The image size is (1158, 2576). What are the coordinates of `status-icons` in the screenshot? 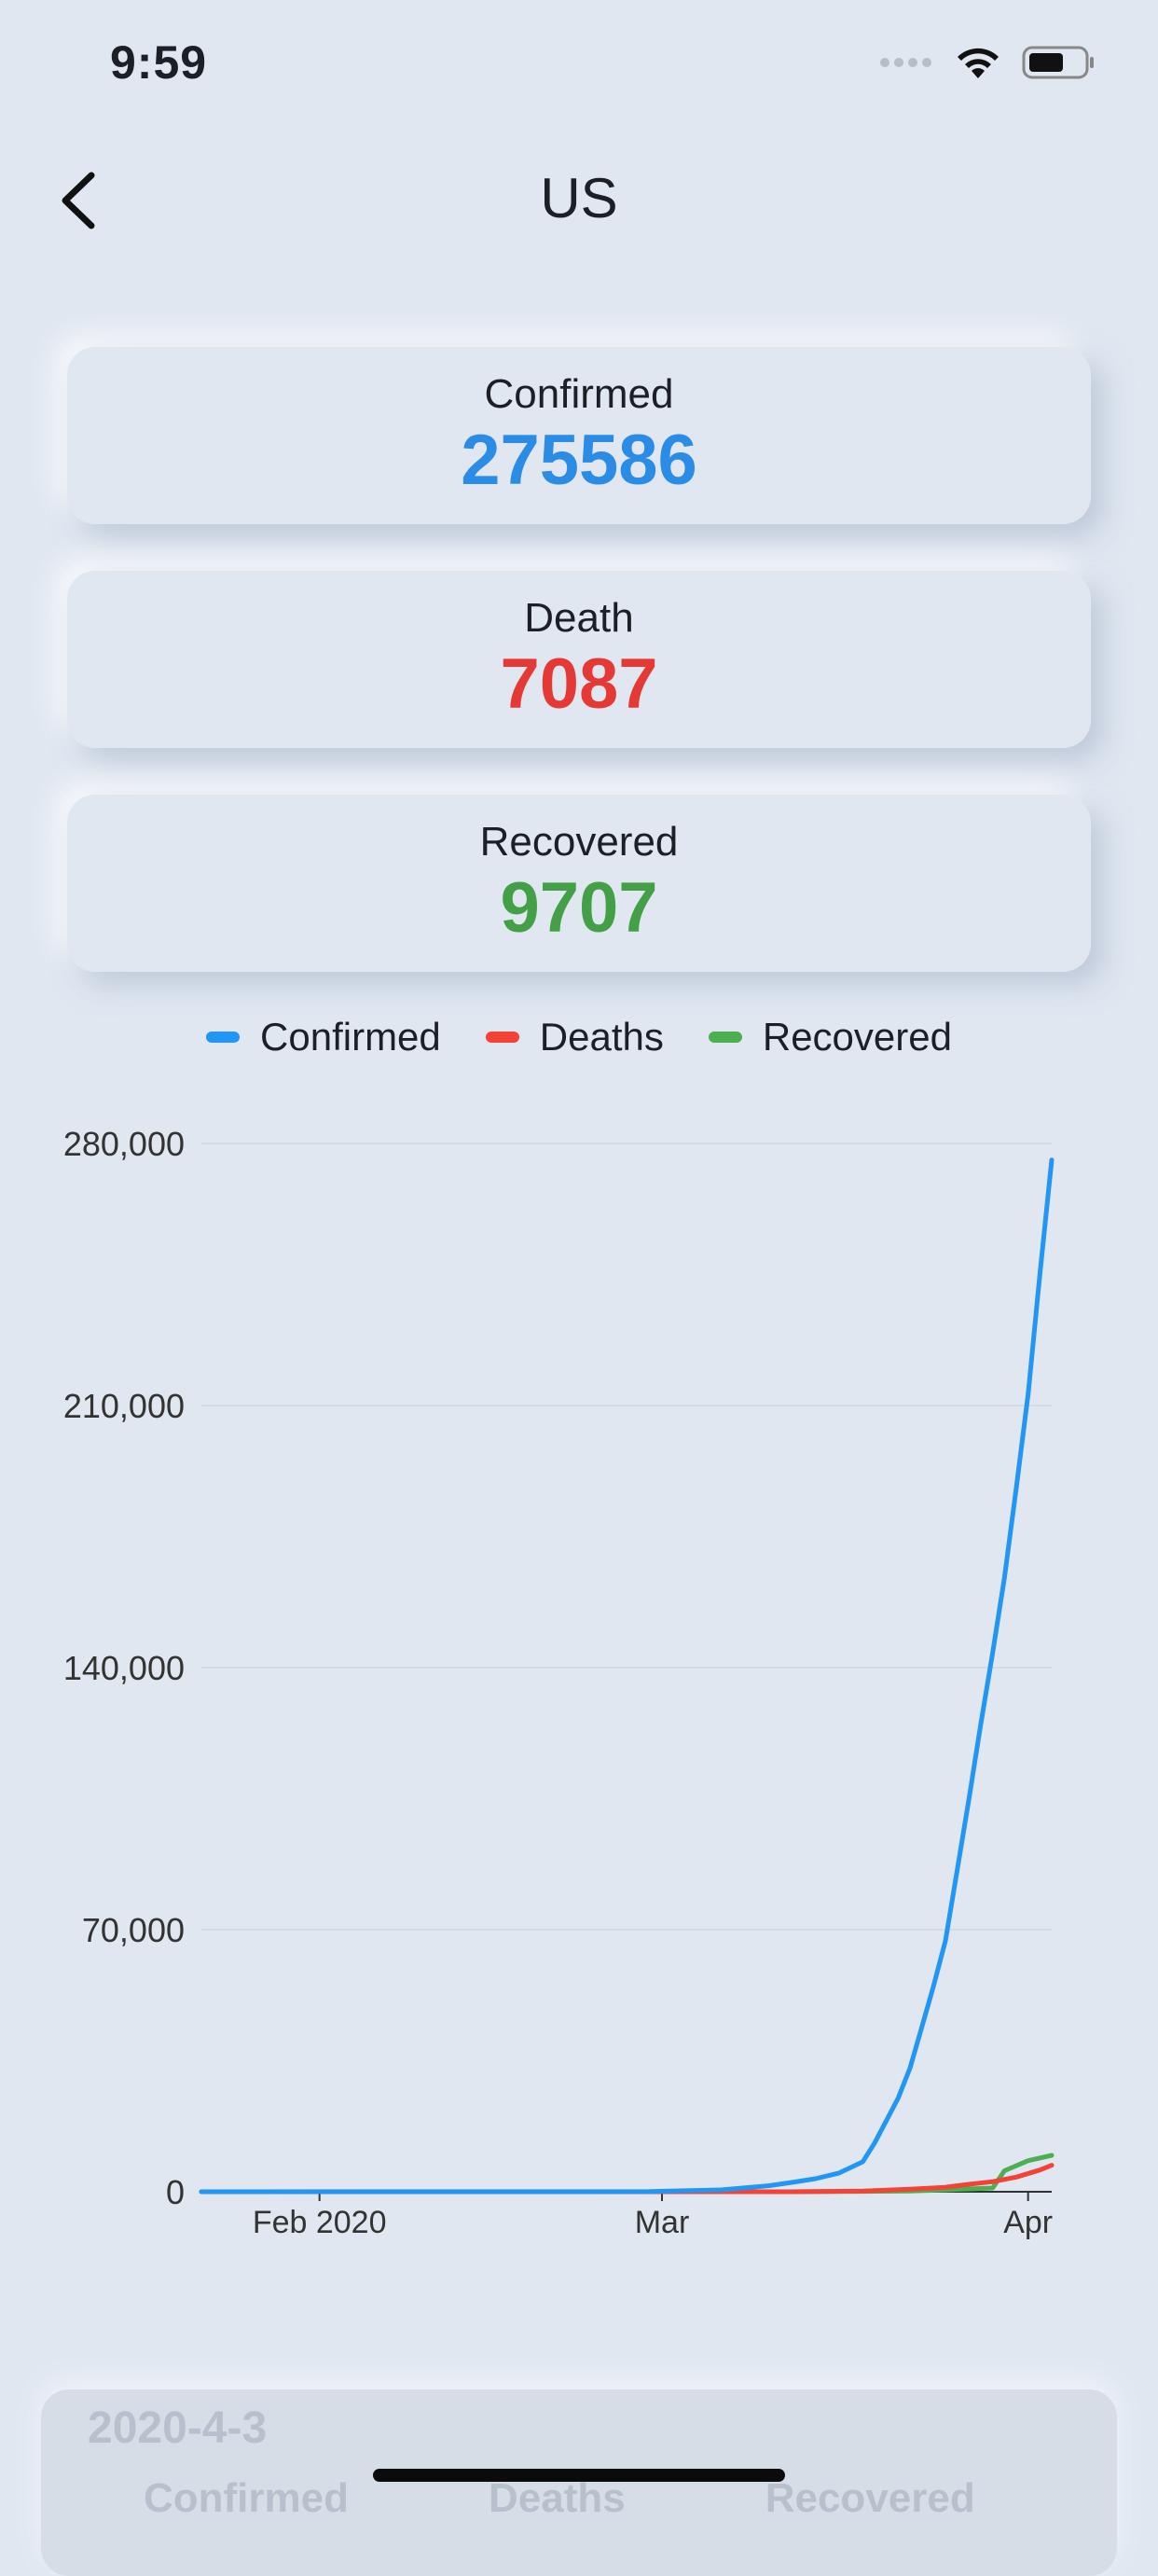 It's located at (988, 62).